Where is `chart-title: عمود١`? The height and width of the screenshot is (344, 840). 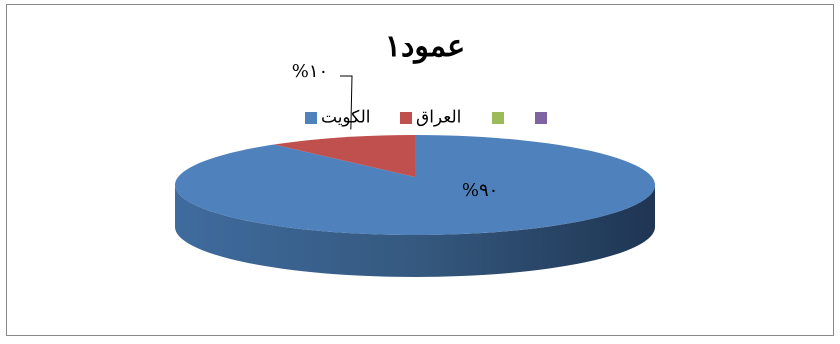 chart-title: عمود١ is located at coordinates (425, 46).